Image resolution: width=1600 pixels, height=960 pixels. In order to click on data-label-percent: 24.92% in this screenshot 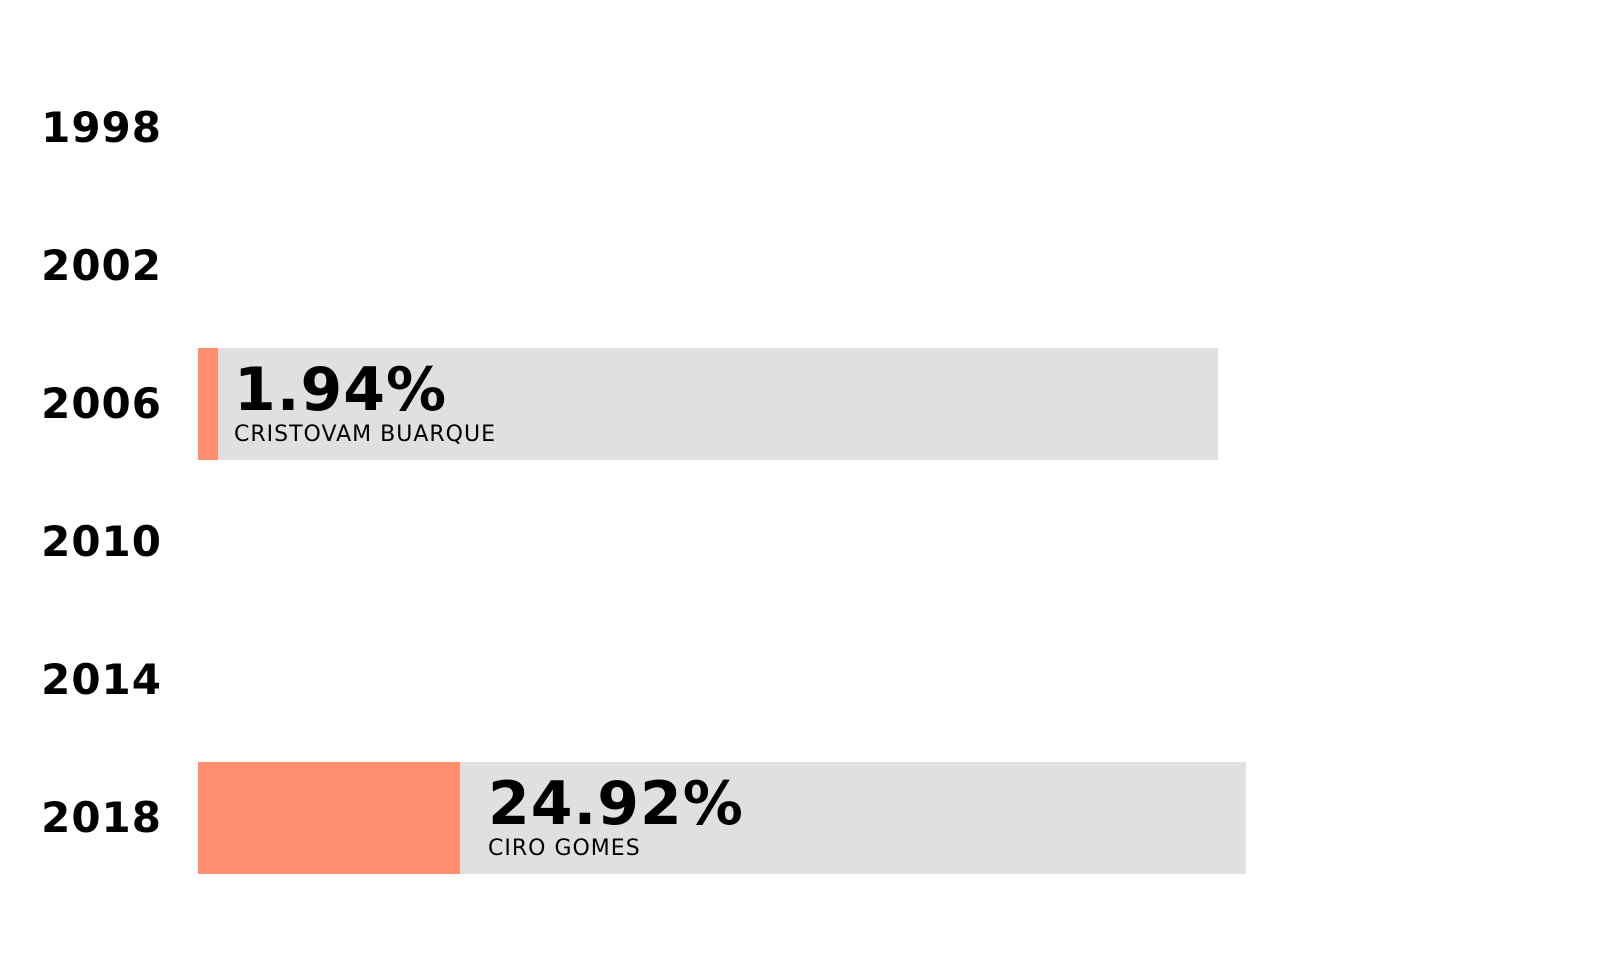, I will do `click(616, 804)`.